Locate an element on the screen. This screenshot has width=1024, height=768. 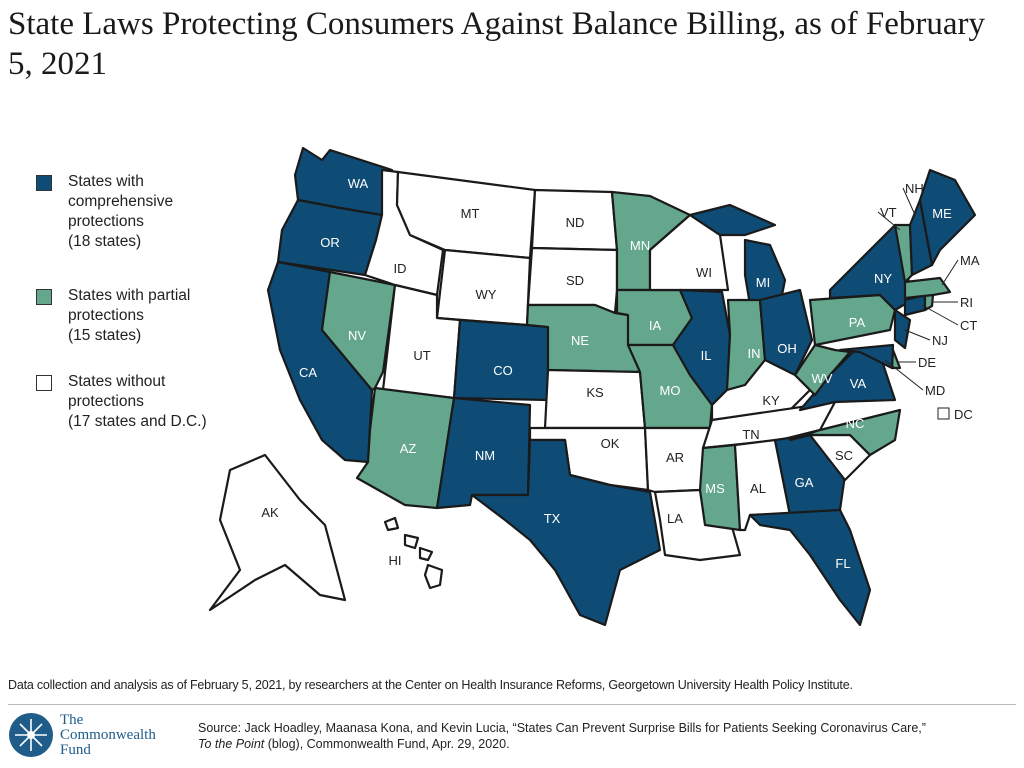
state-nc is located at coordinates (845, 432).